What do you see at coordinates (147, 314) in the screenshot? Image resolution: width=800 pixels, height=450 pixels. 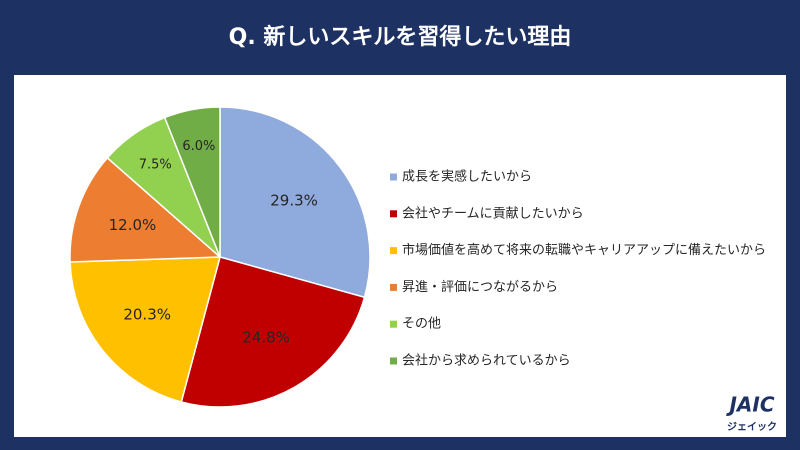 I see `data-label: 20.3%` at bounding box center [147, 314].